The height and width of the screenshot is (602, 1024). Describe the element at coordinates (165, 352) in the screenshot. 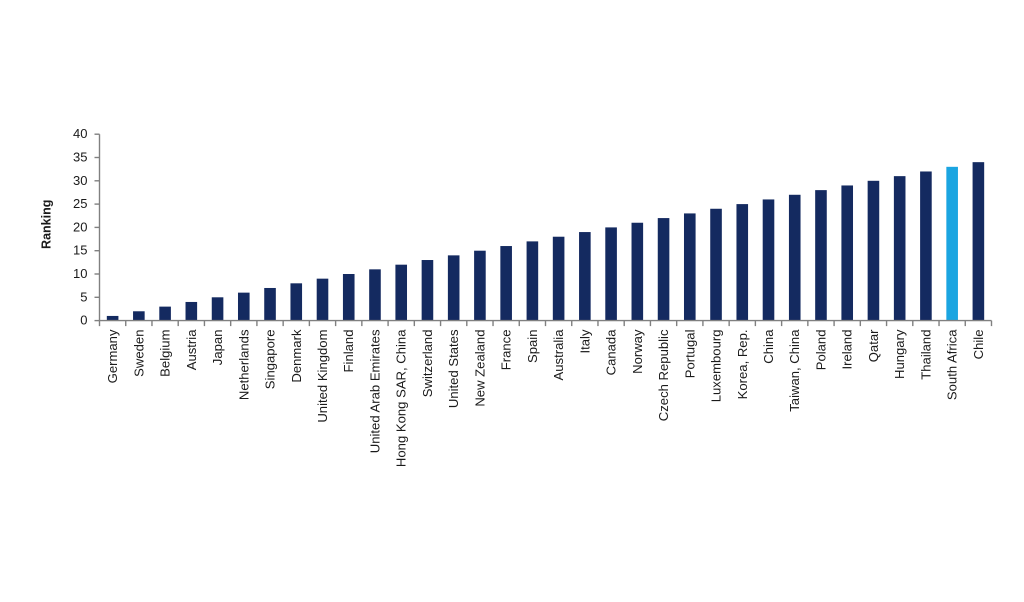

I see `svg-text: Belgium` at that location.